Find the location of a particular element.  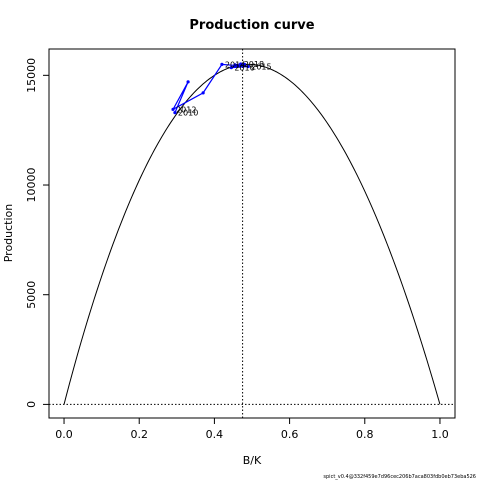

y-tick-label: 0 is located at coordinates (31, 404).